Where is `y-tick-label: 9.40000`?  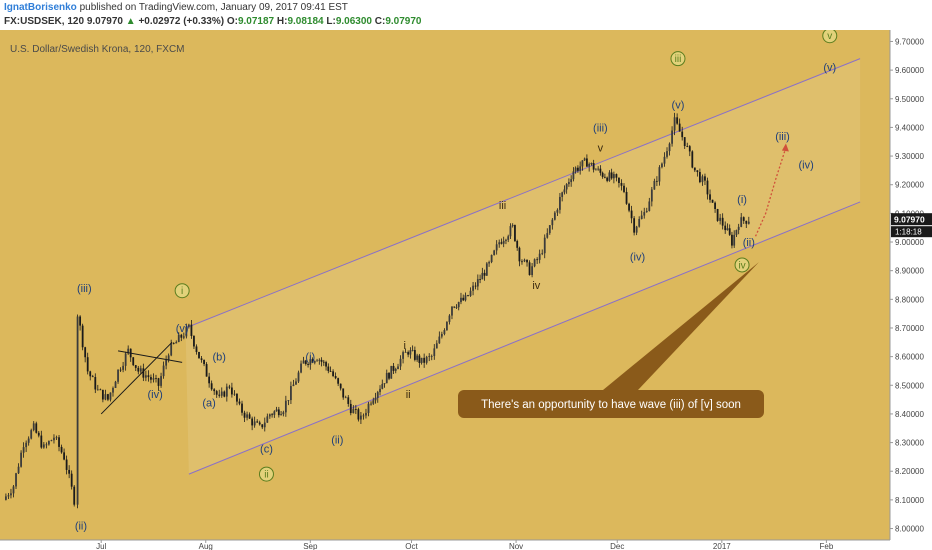 y-tick-label: 9.40000 is located at coordinates (909, 127).